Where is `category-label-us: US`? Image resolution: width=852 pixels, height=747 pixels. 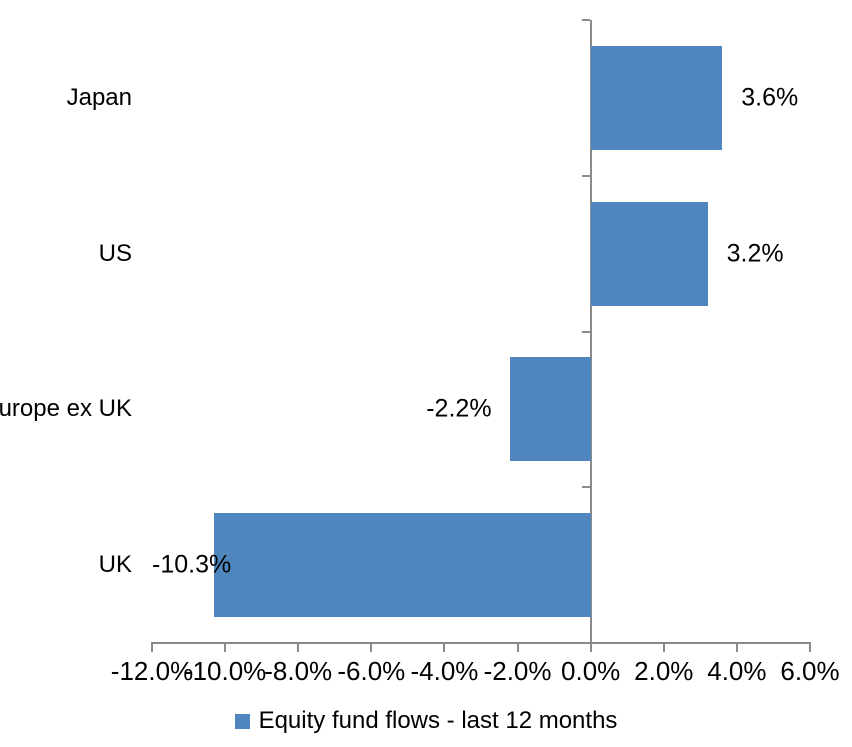
category-label-us: US is located at coordinates (115, 253).